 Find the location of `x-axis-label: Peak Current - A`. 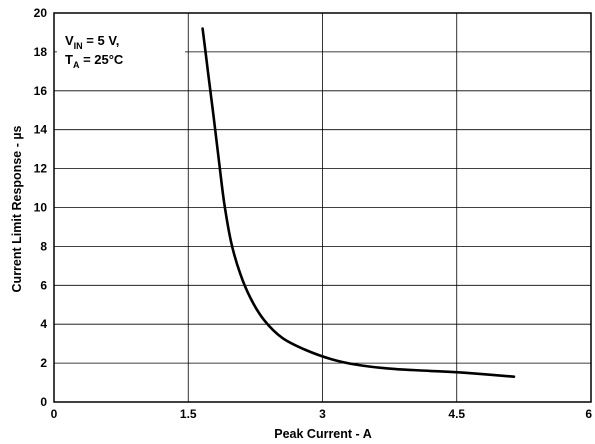

x-axis-label: Peak Current - A is located at coordinates (322, 434).